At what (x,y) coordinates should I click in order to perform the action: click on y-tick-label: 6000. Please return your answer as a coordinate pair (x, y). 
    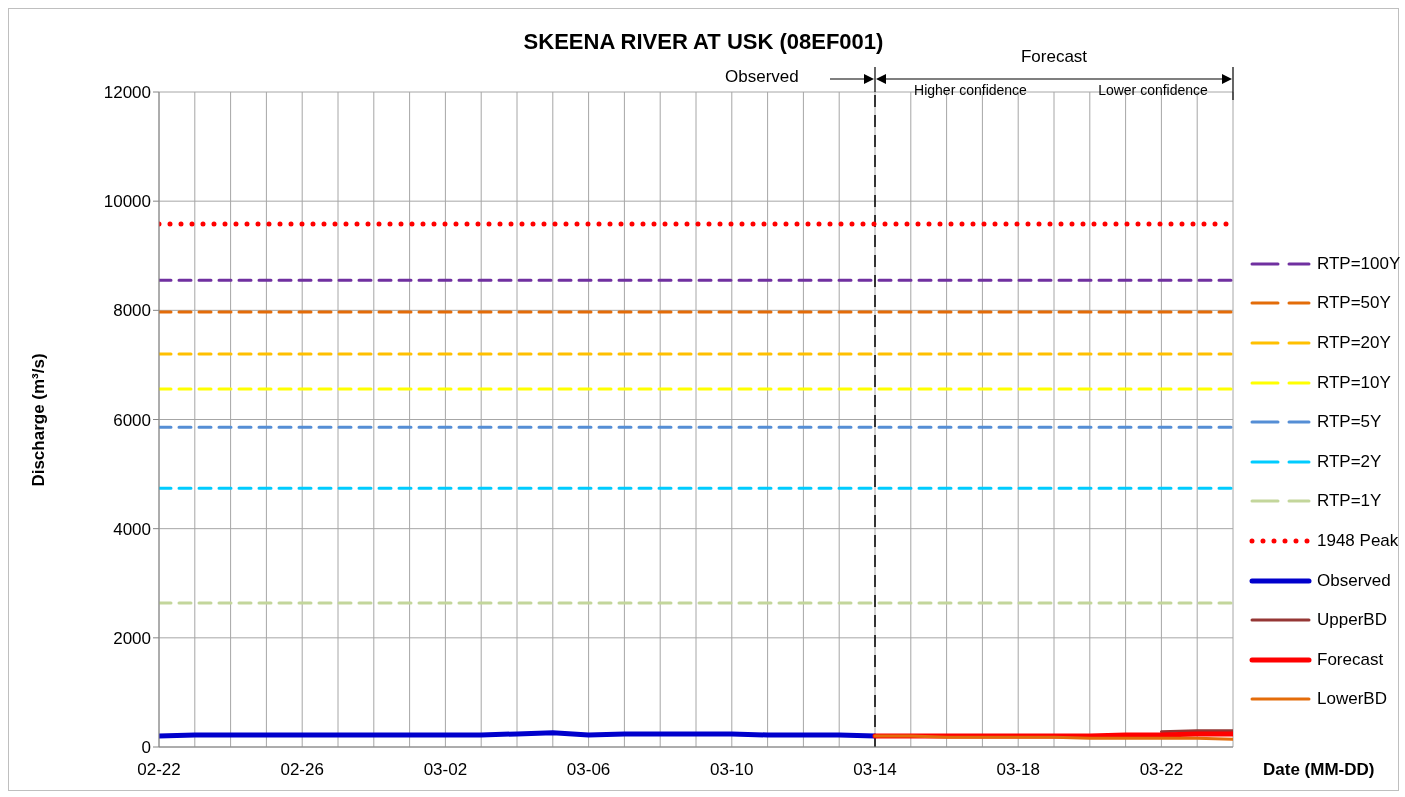
    Looking at the image, I should click on (132, 420).